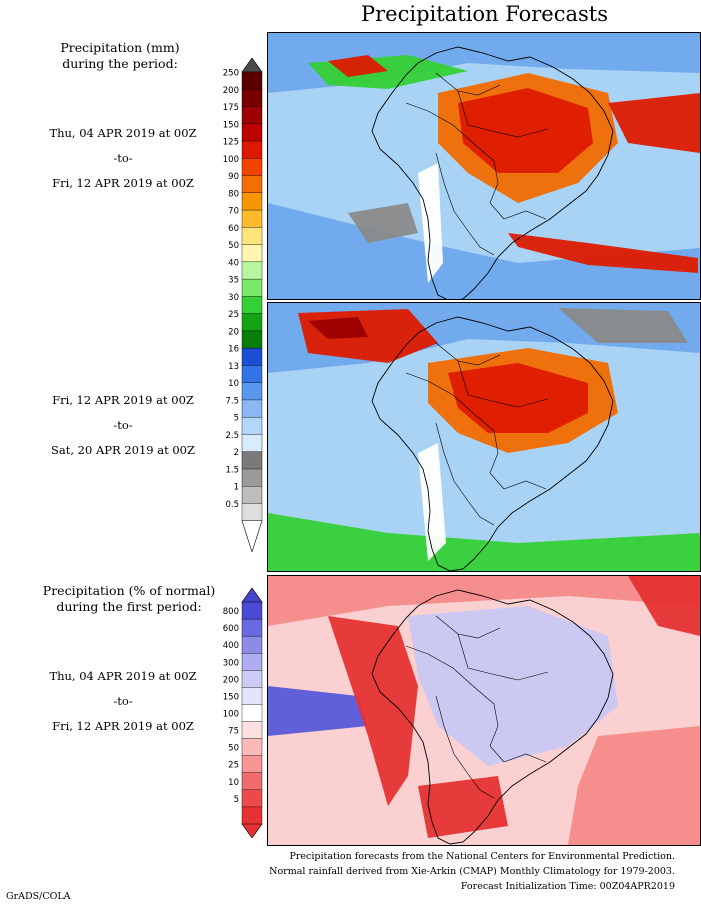 The image size is (701, 906). I want to click on precip-band-green, so click(484, 542).